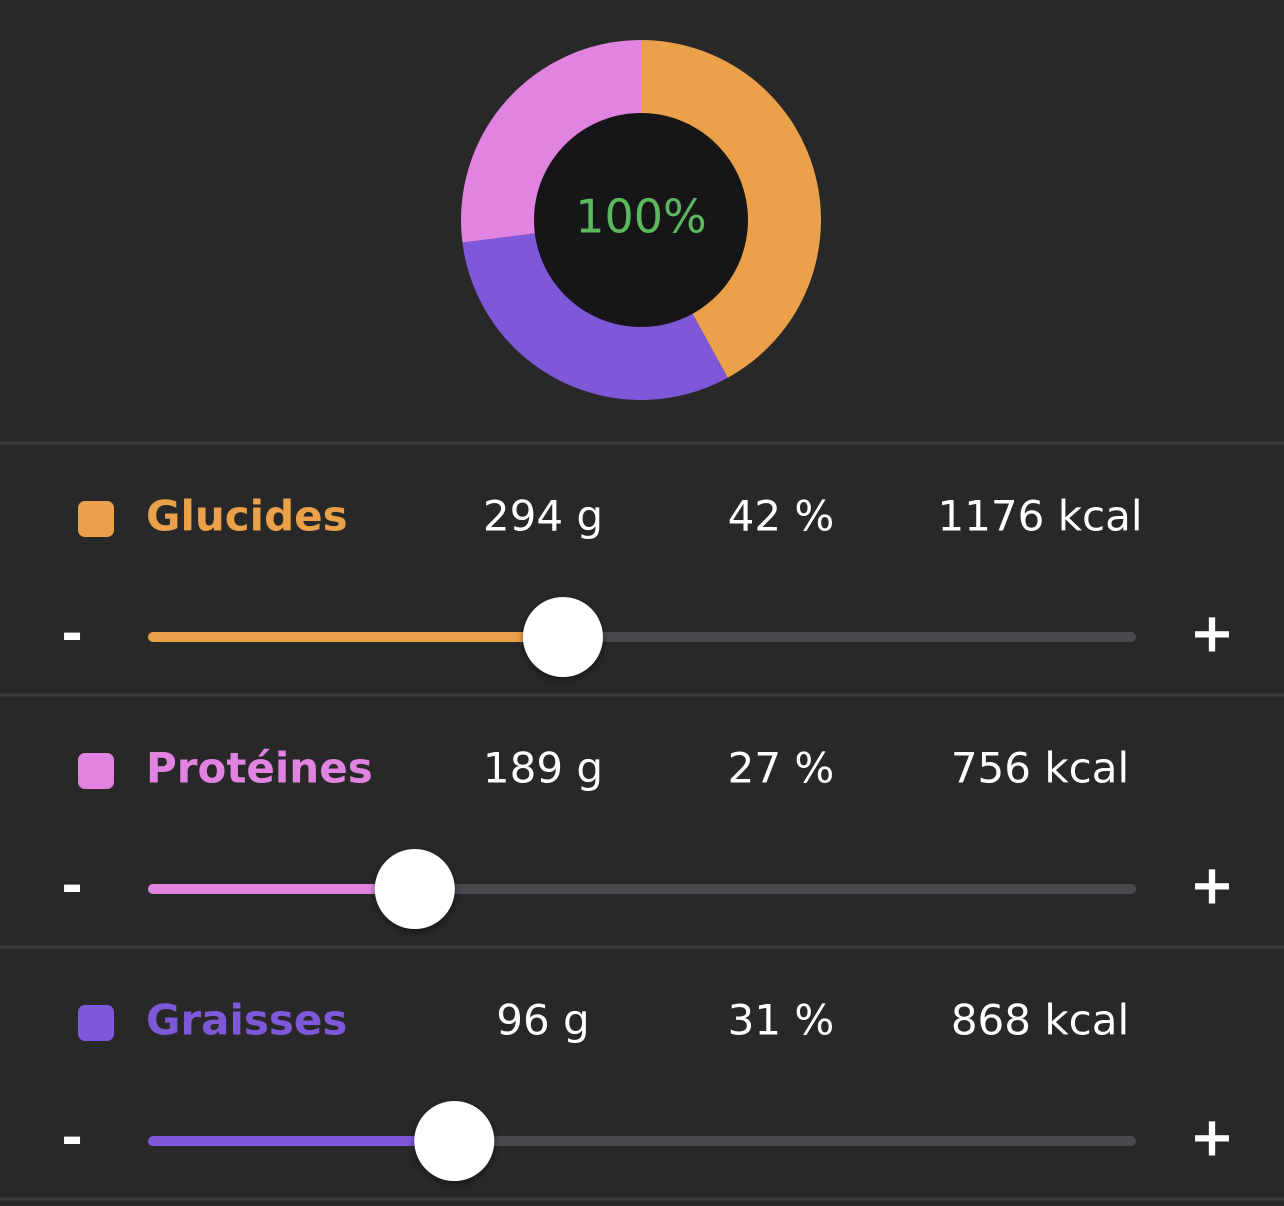 Image resolution: width=1284 pixels, height=1206 pixels. What do you see at coordinates (1040, 768) in the screenshot?
I see `kcal: 756 kcal` at bounding box center [1040, 768].